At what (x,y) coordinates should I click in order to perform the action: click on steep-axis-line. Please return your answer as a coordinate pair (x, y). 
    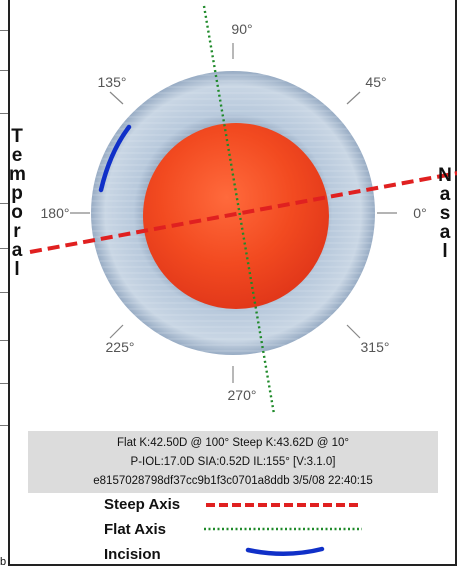
    Looking at the image, I should click on (243, 212).